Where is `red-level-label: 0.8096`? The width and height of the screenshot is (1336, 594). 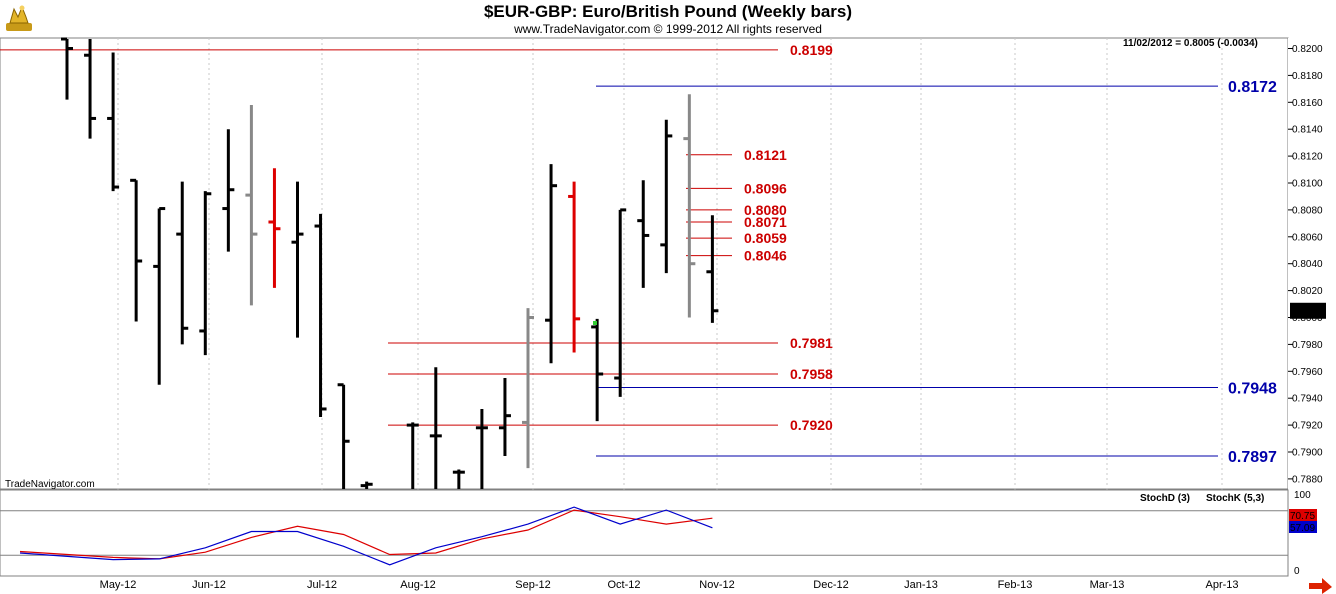
red-level-label: 0.8096 is located at coordinates (765, 188).